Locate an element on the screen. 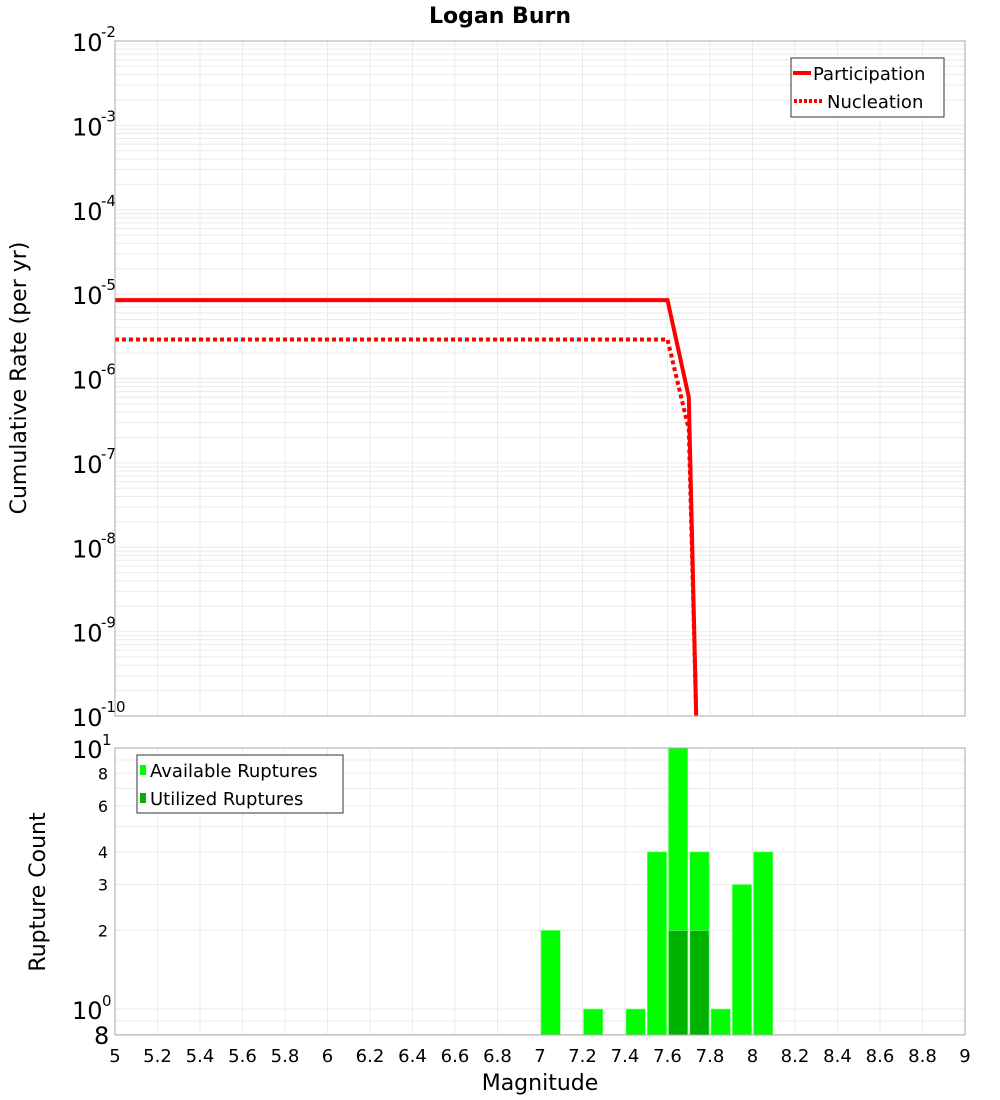 The width and height of the screenshot is (1000, 1100). y-tick-exponent: -6 is located at coordinates (108, 370).